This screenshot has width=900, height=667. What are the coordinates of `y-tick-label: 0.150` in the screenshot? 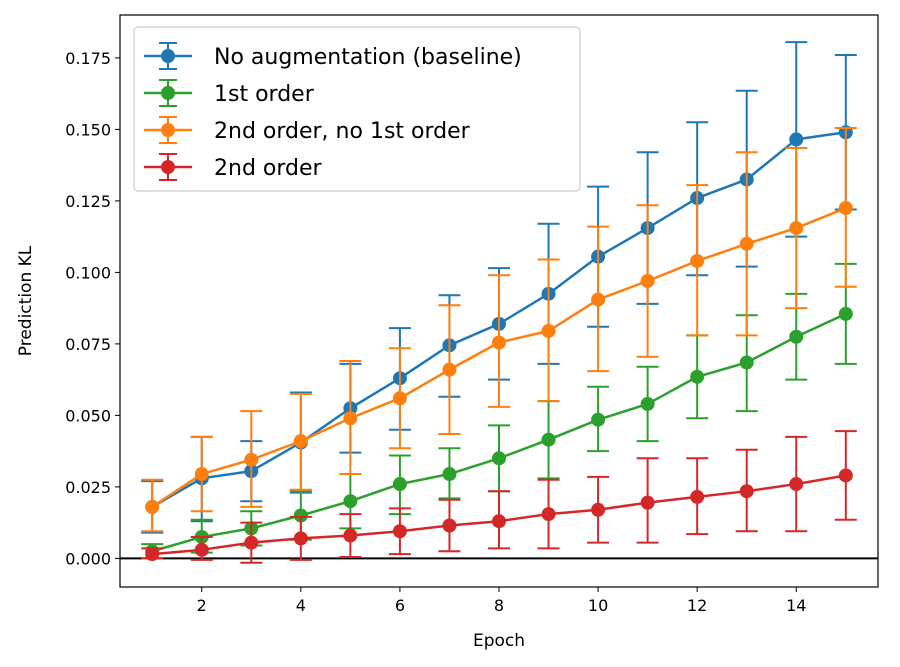 It's located at (88, 129).